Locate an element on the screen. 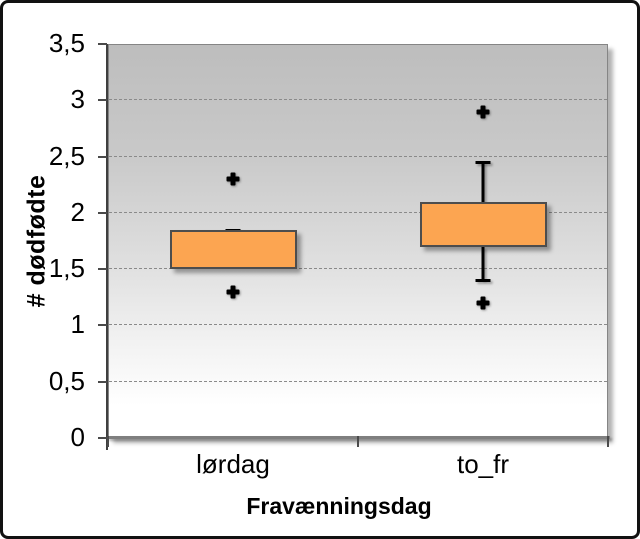 This screenshot has width=640, height=539. y-tick-label: 0,5 is located at coordinates (66, 380).